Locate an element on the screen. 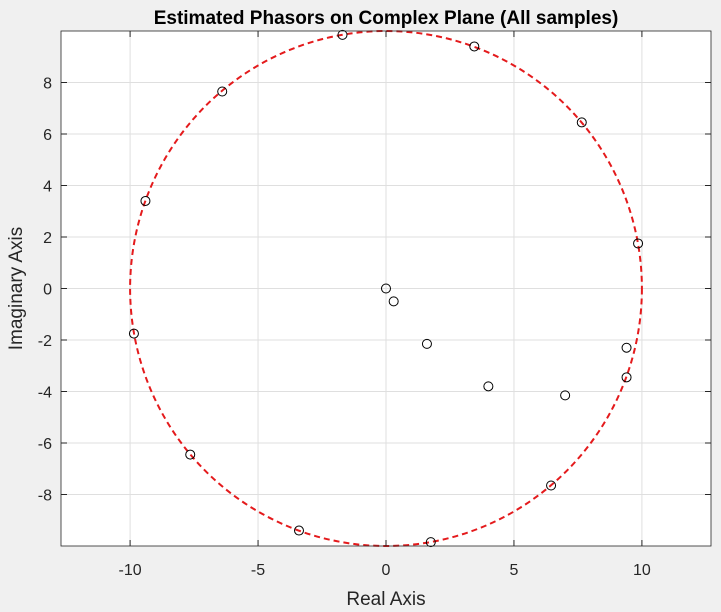 The image size is (721, 612). x-tick-label: 10 is located at coordinates (642, 570).